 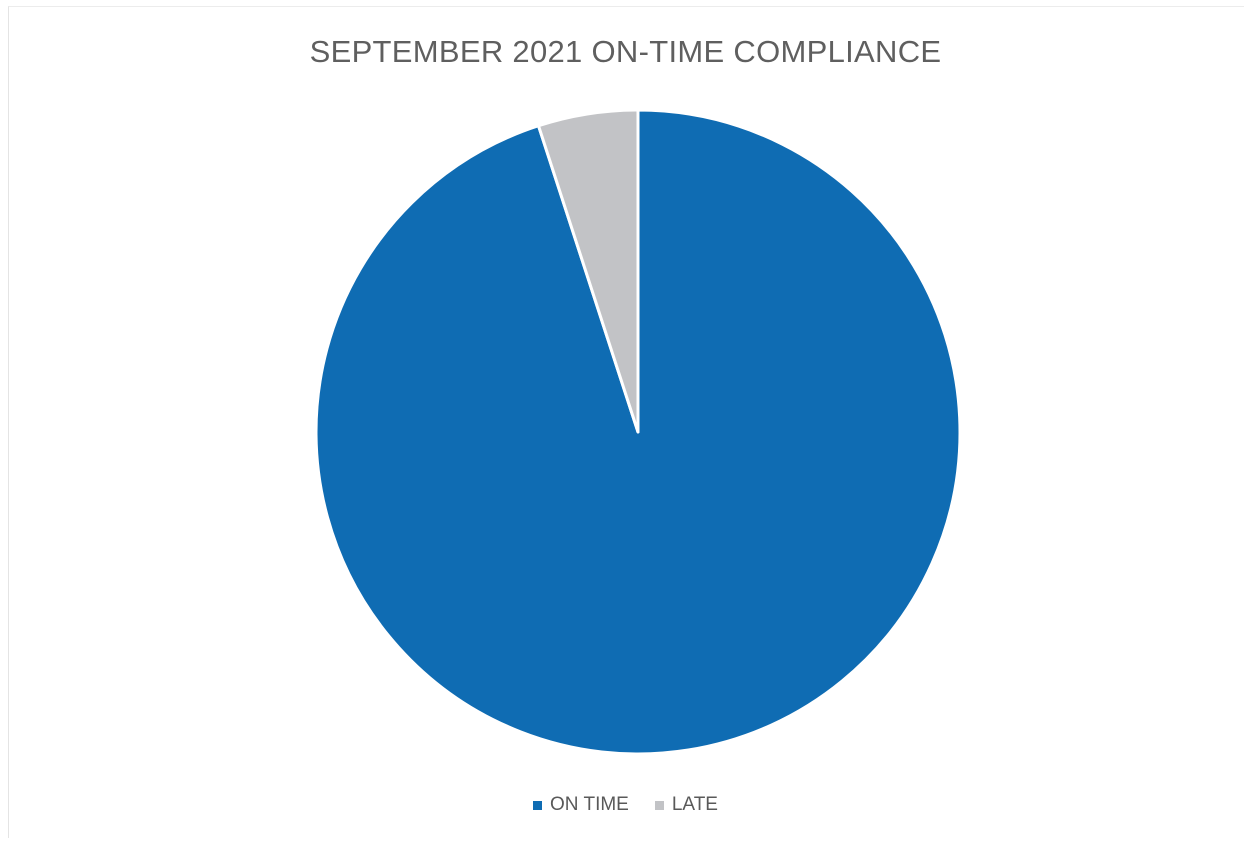 What do you see at coordinates (659, 805) in the screenshot?
I see `legend-swatch-late` at bounding box center [659, 805].